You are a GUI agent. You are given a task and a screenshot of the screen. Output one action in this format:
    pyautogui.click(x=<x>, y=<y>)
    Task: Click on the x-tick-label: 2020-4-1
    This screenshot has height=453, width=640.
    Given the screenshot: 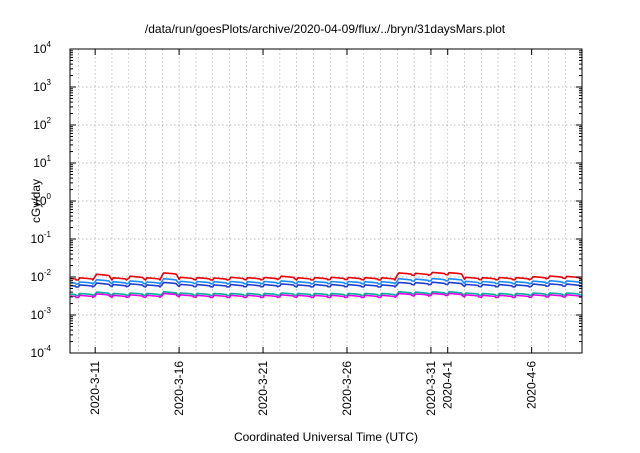 What is the action you would take?
    pyautogui.click(x=448, y=385)
    